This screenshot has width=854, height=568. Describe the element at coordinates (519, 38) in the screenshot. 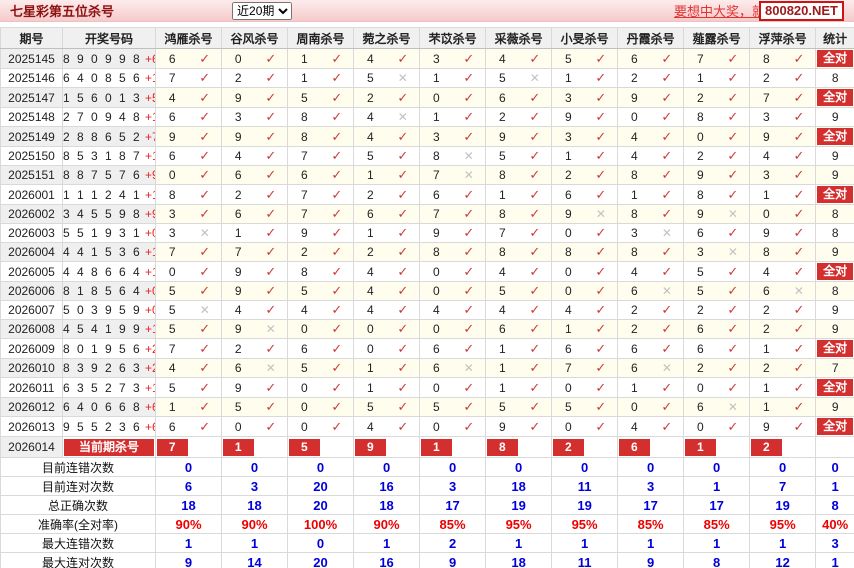

I see `column-header-7: 采薇杀号` at that location.